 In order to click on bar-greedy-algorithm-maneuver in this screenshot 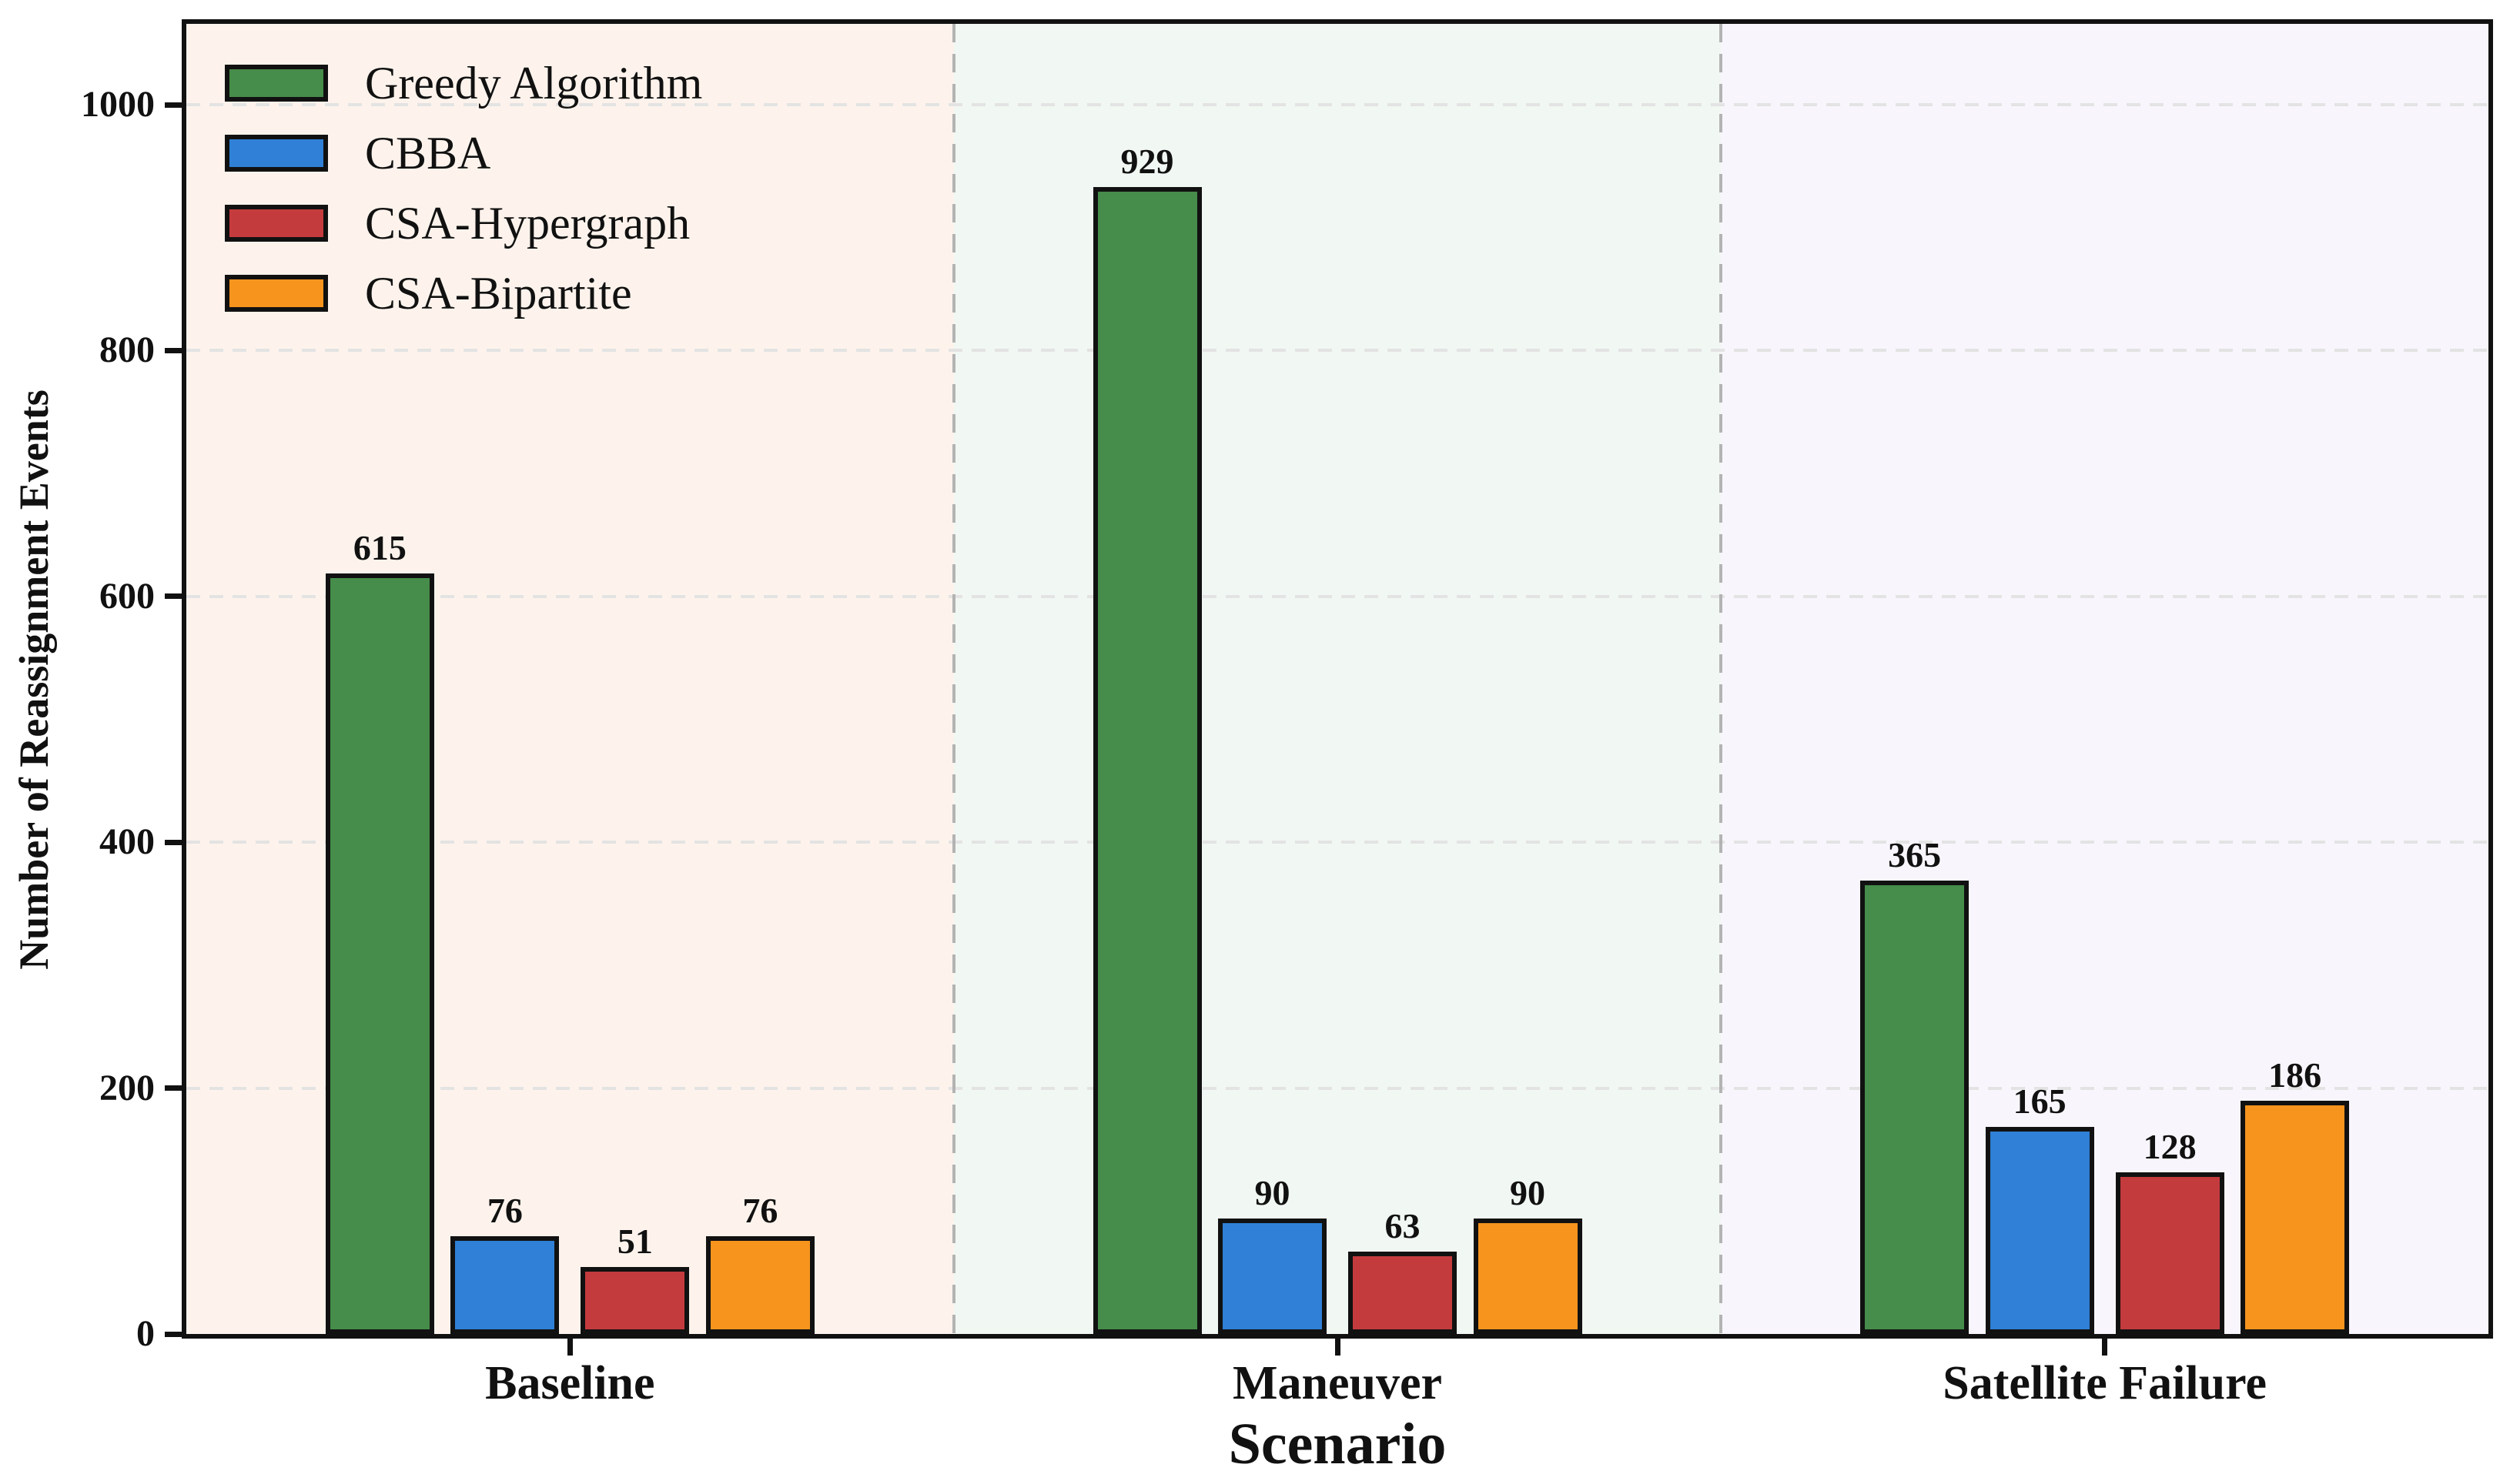, I will do `click(1147, 760)`.